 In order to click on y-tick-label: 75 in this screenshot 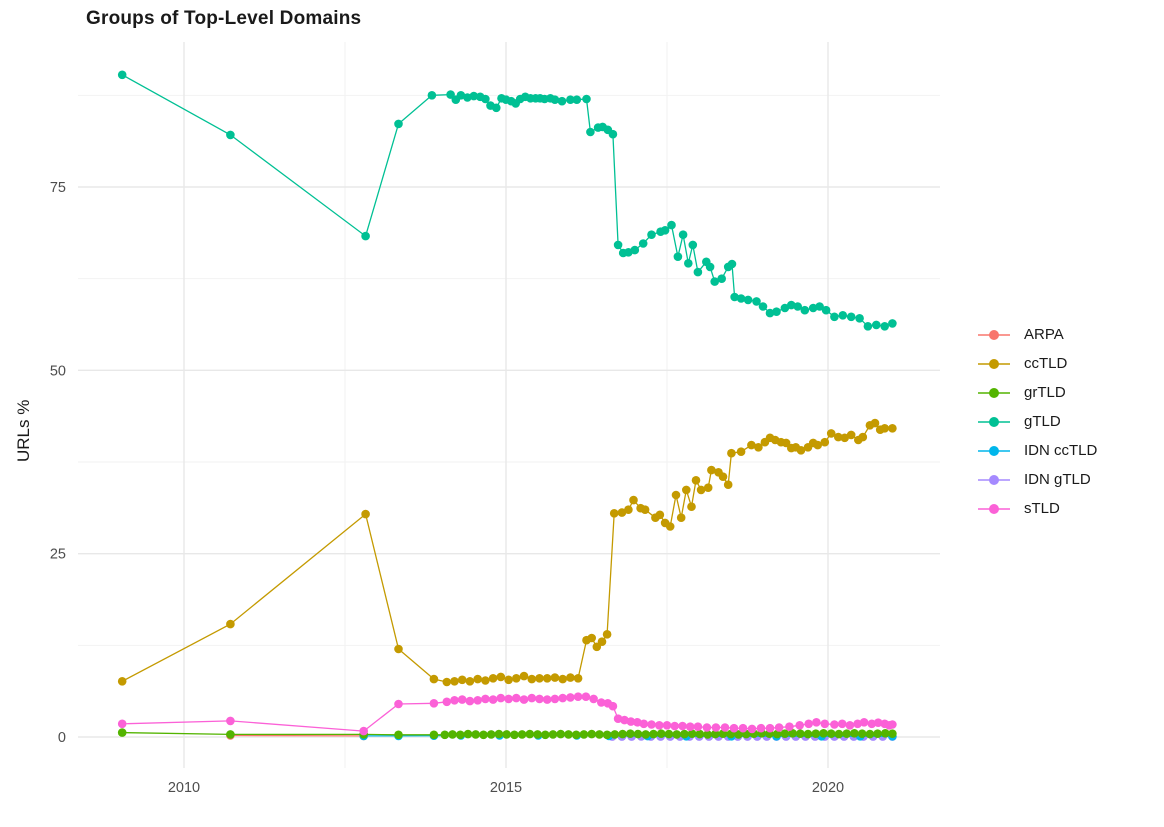, I will do `click(58, 188)`.